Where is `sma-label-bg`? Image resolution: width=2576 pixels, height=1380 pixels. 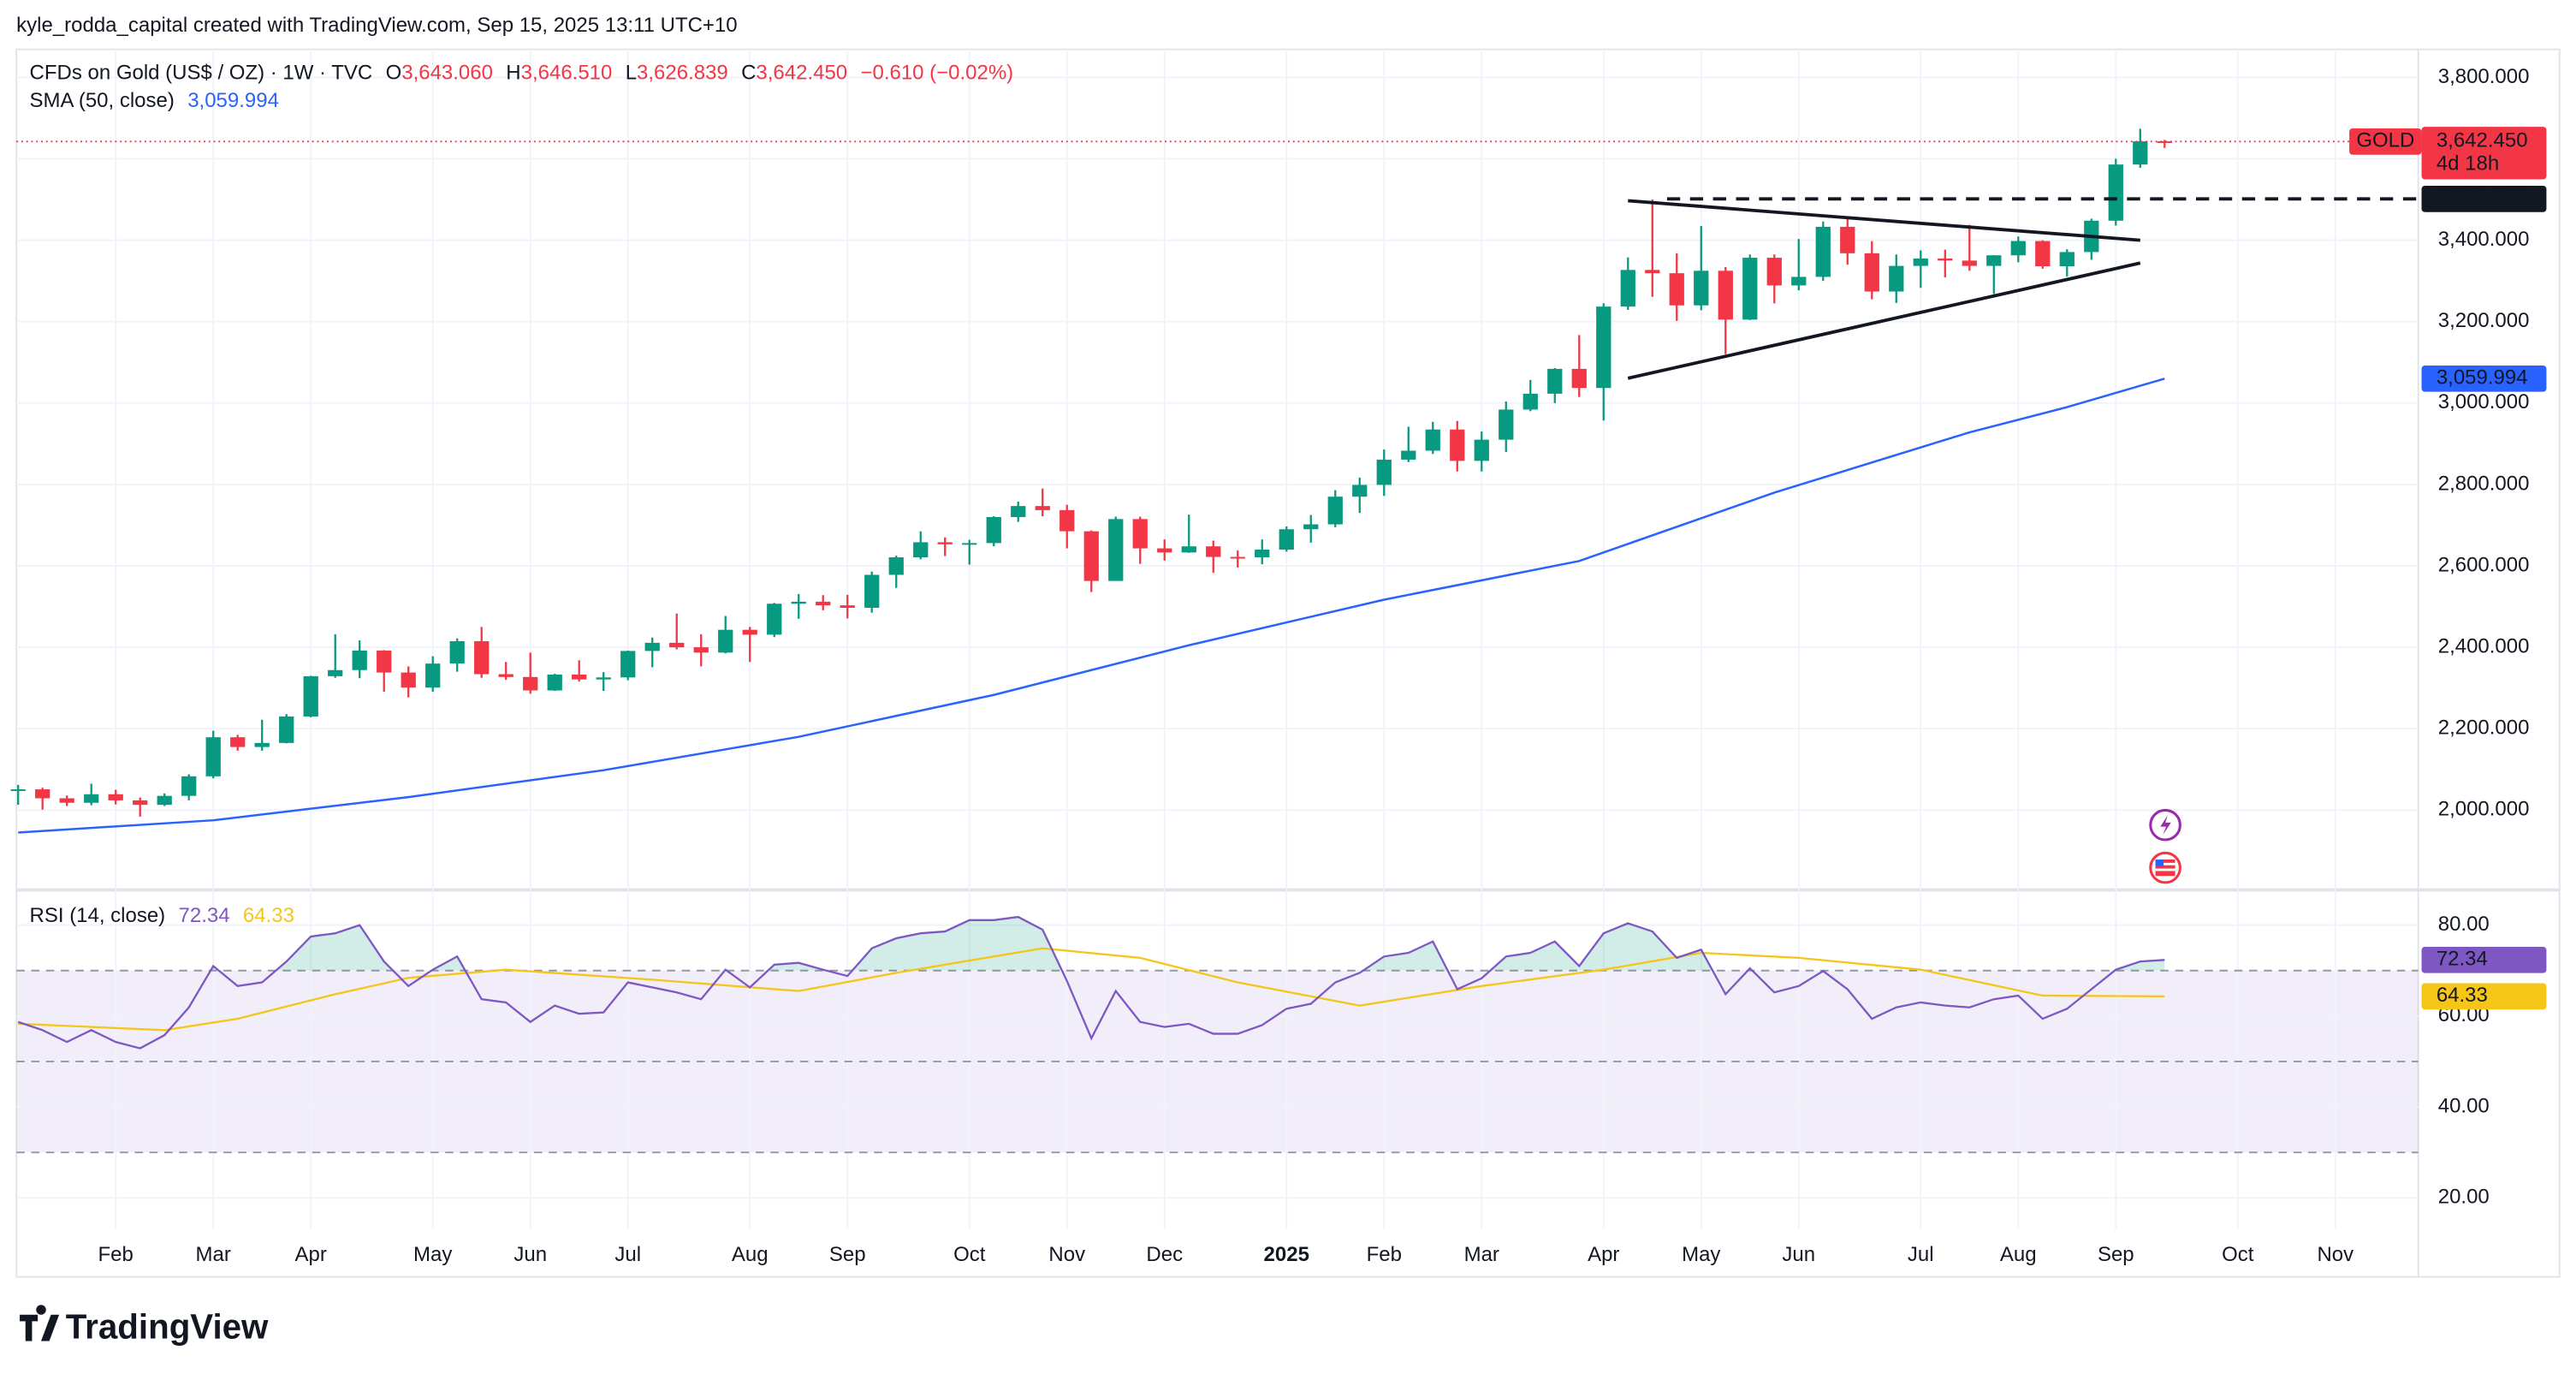
sma-label-bg is located at coordinates (2484, 378).